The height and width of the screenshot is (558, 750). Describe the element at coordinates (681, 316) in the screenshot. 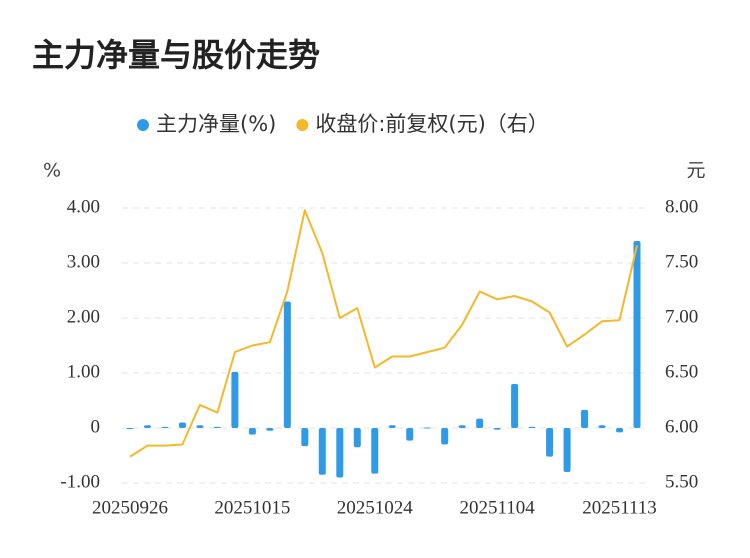

I see `y2-tick-label: 7.00` at that location.